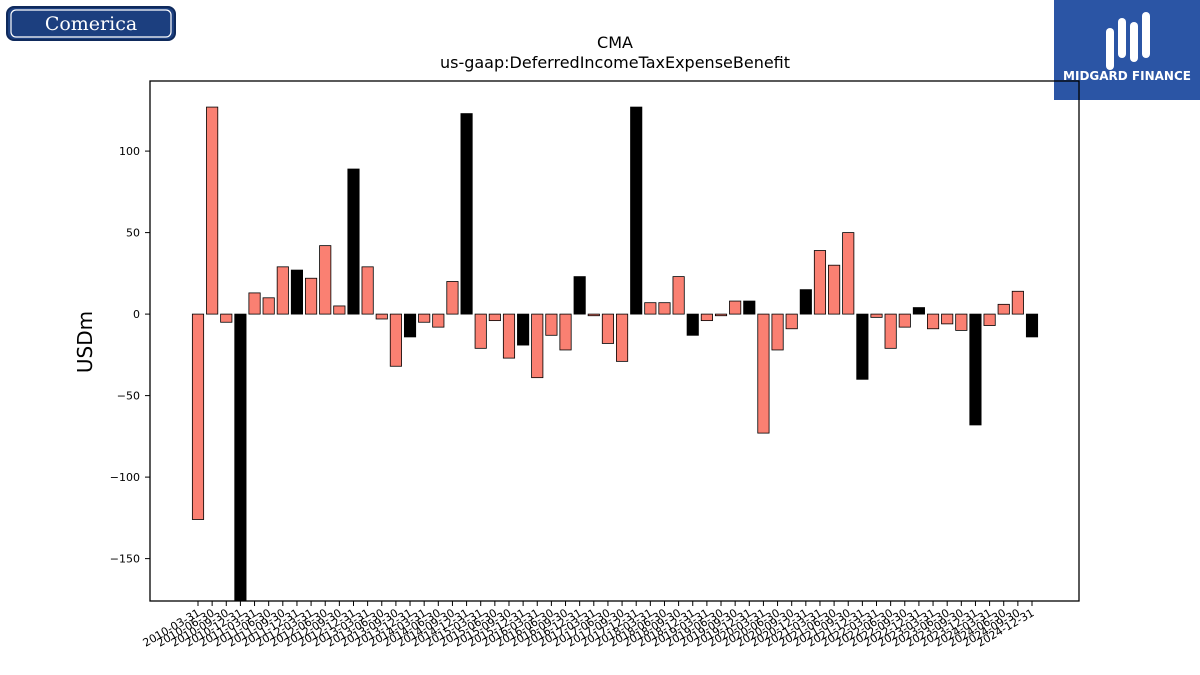 The width and height of the screenshot is (1200, 675). I want to click on y-tick-label: −50, so click(128, 396).